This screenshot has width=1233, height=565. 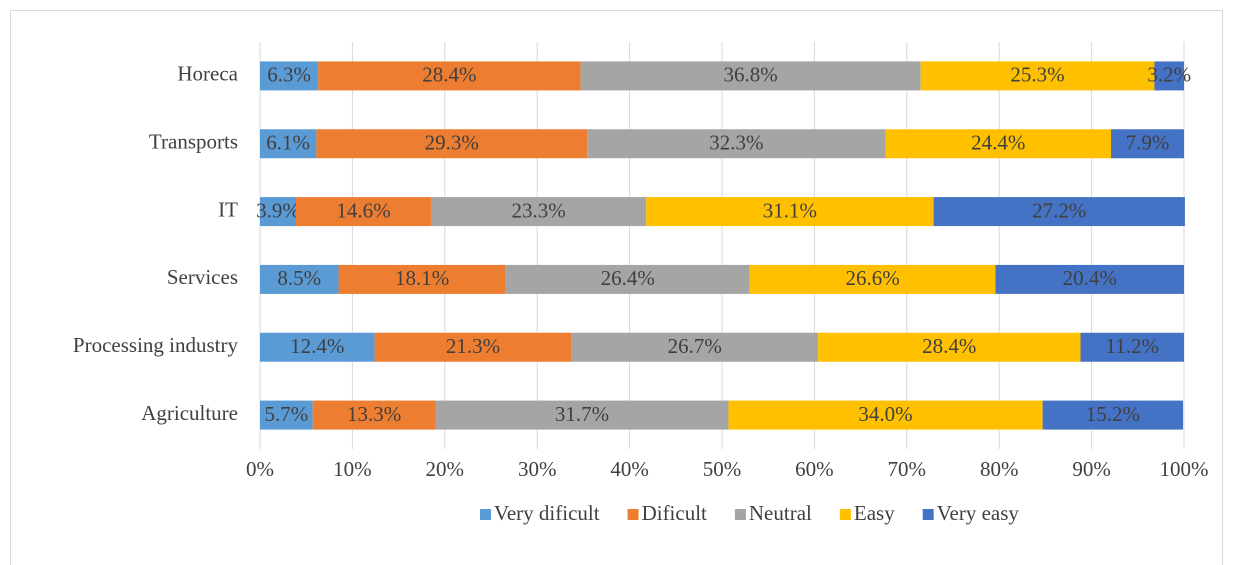 I want to click on value-label: 26.7%, so click(x=695, y=346).